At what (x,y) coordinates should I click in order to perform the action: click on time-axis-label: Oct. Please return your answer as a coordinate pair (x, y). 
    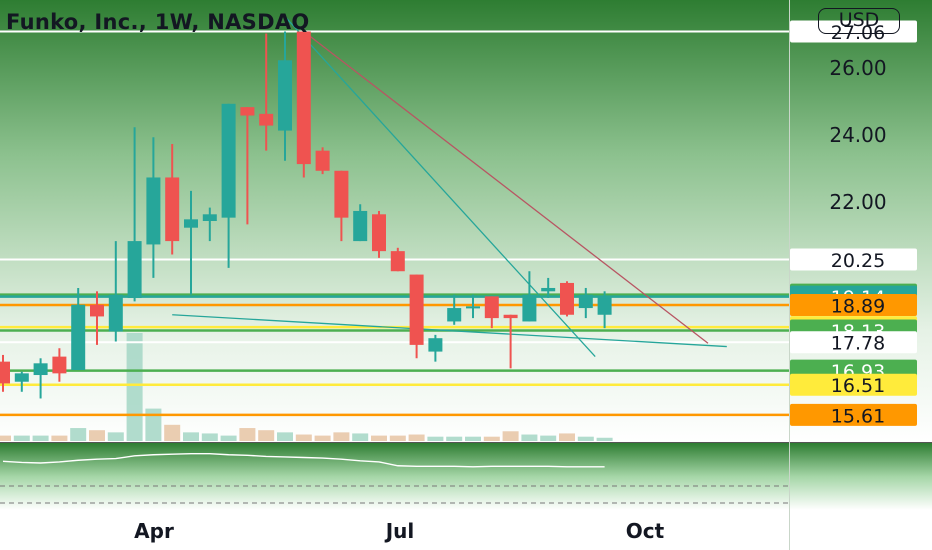
    Looking at the image, I should click on (645, 531).